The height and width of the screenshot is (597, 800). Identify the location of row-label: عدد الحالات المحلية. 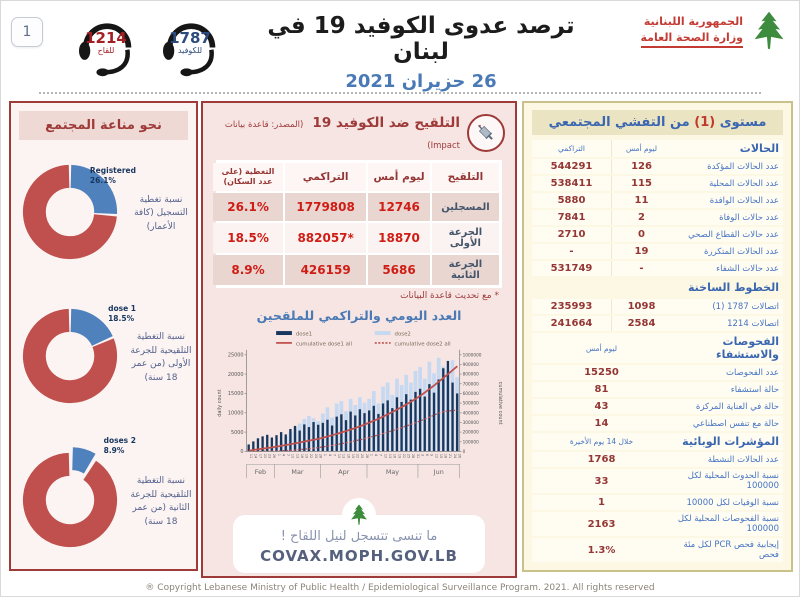
(744, 183).